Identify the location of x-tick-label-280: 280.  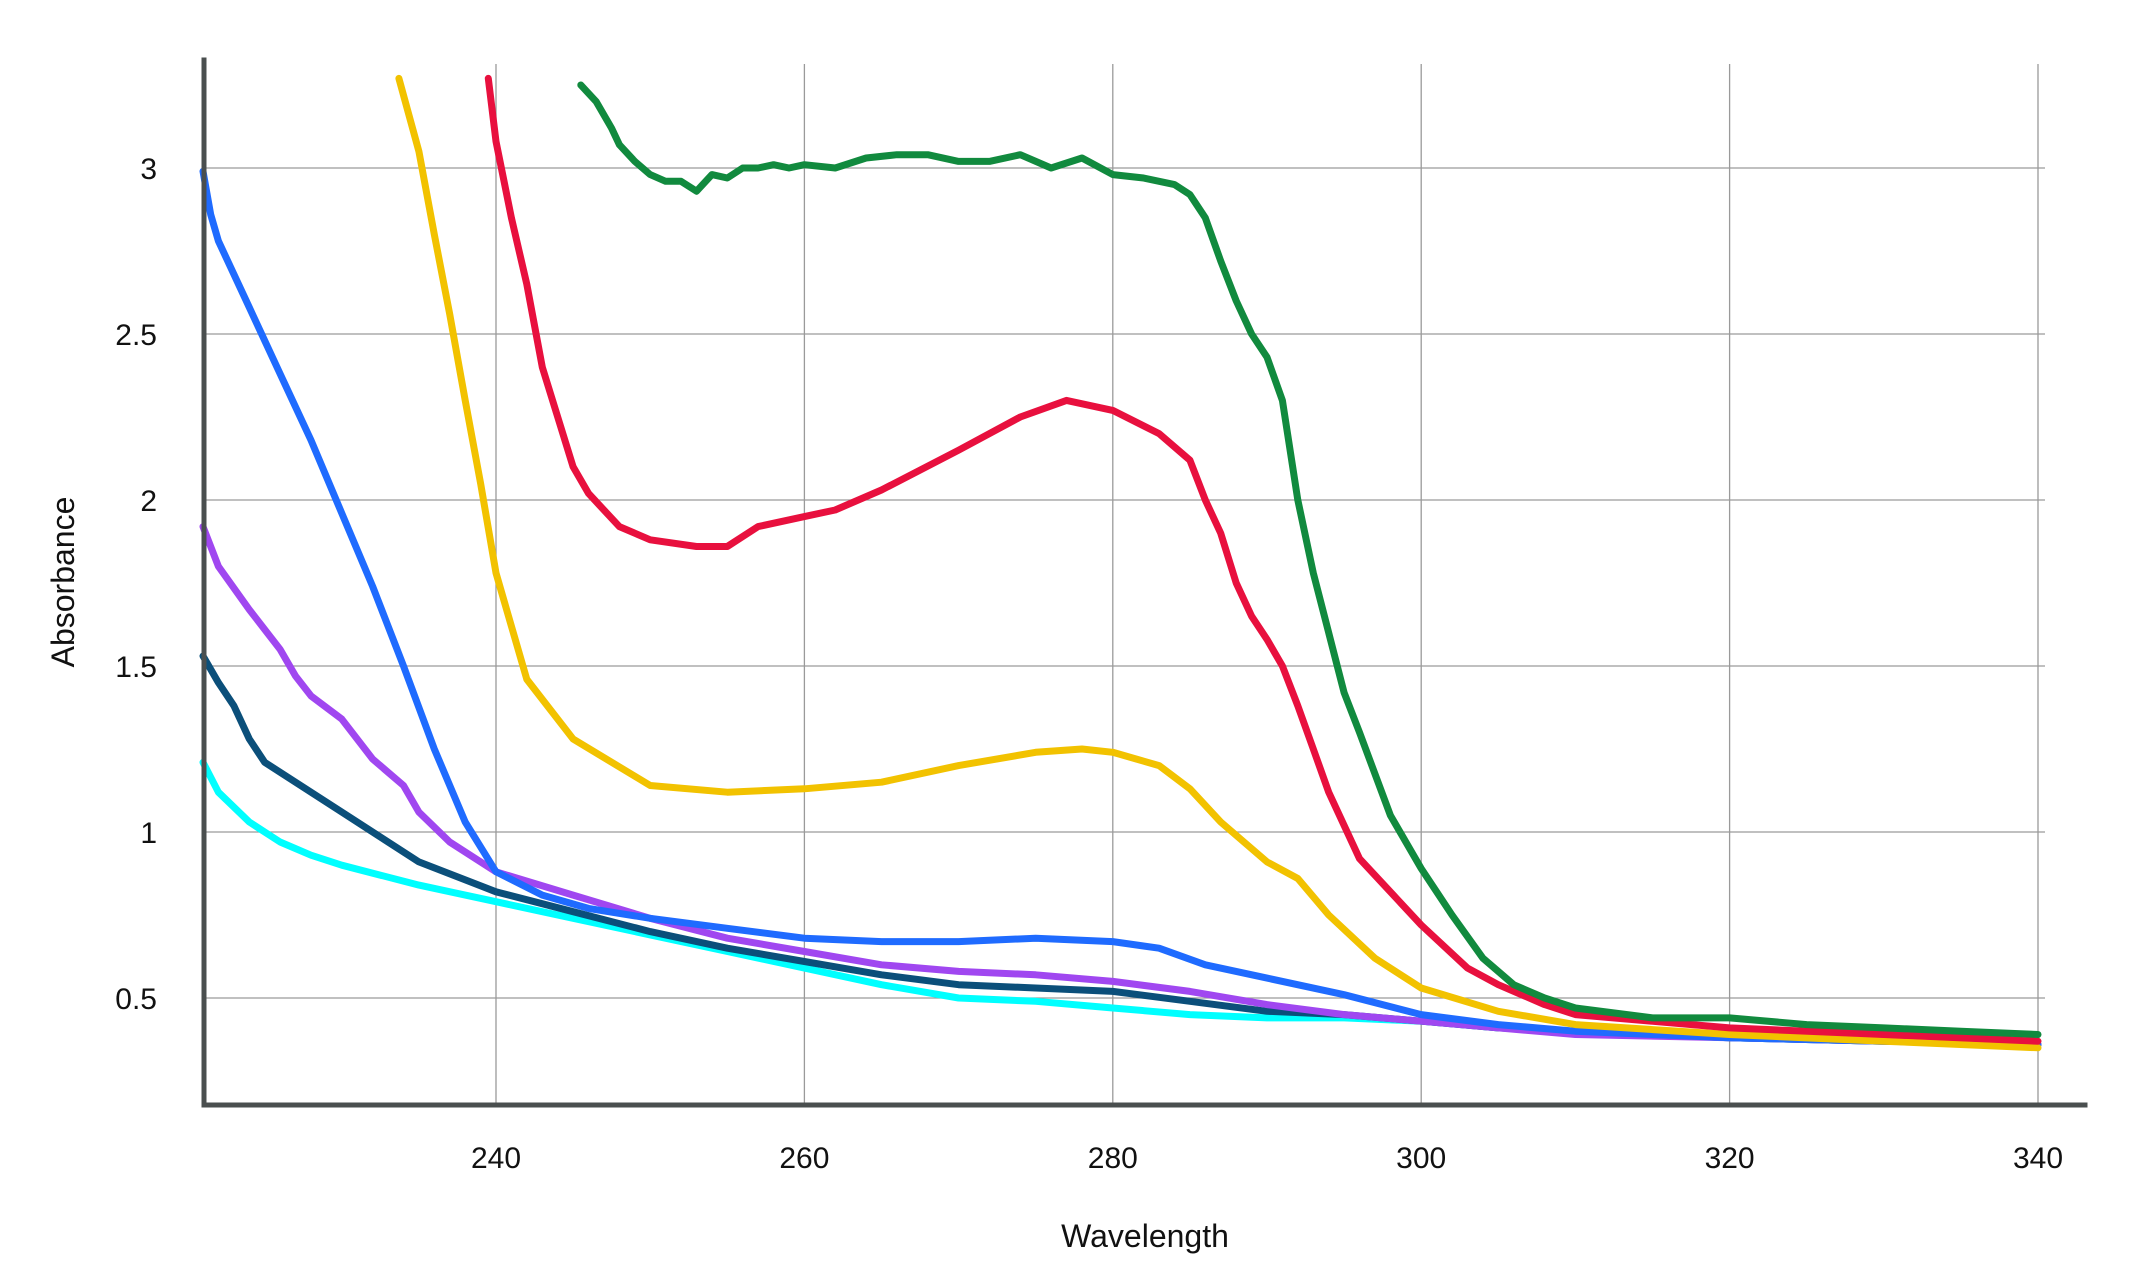
(1113, 1158).